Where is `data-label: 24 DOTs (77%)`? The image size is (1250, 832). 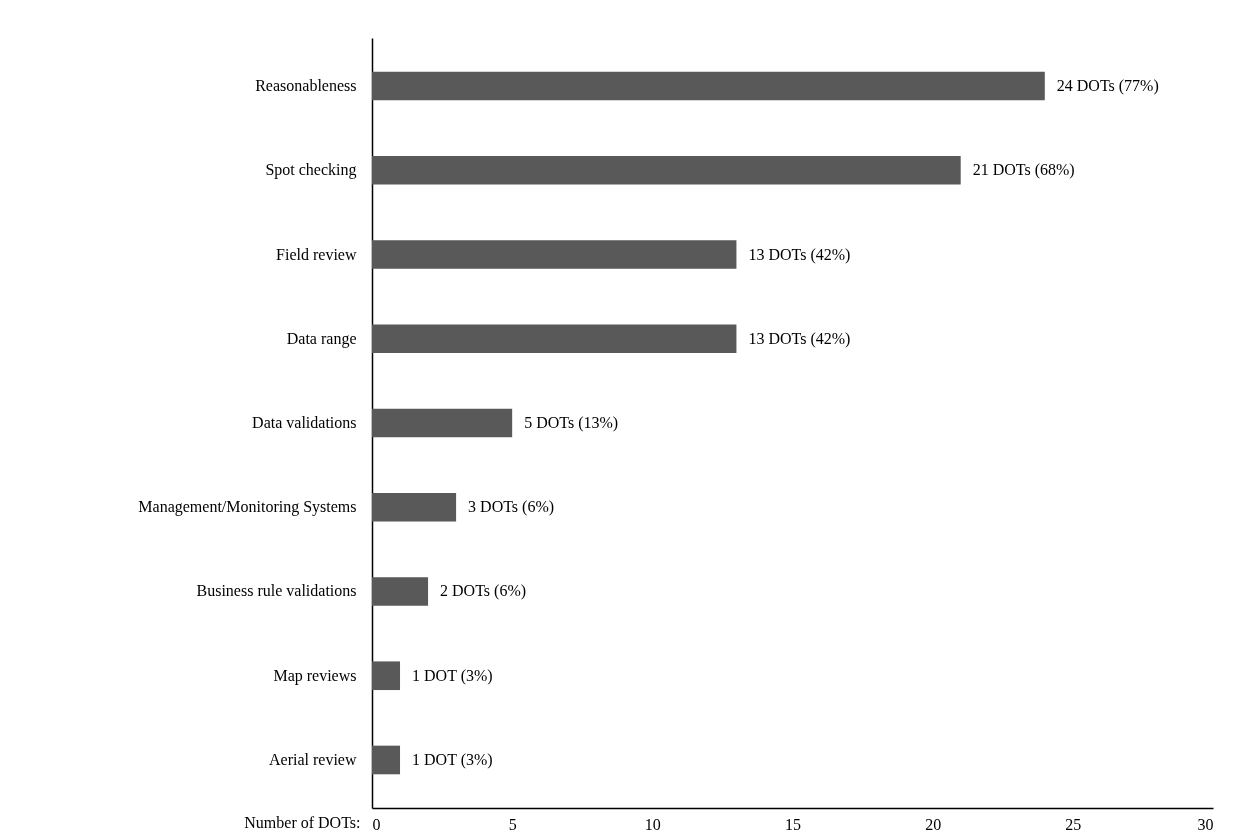 data-label: 24 DOTs (77%) is located at coordinates (1107, 86).